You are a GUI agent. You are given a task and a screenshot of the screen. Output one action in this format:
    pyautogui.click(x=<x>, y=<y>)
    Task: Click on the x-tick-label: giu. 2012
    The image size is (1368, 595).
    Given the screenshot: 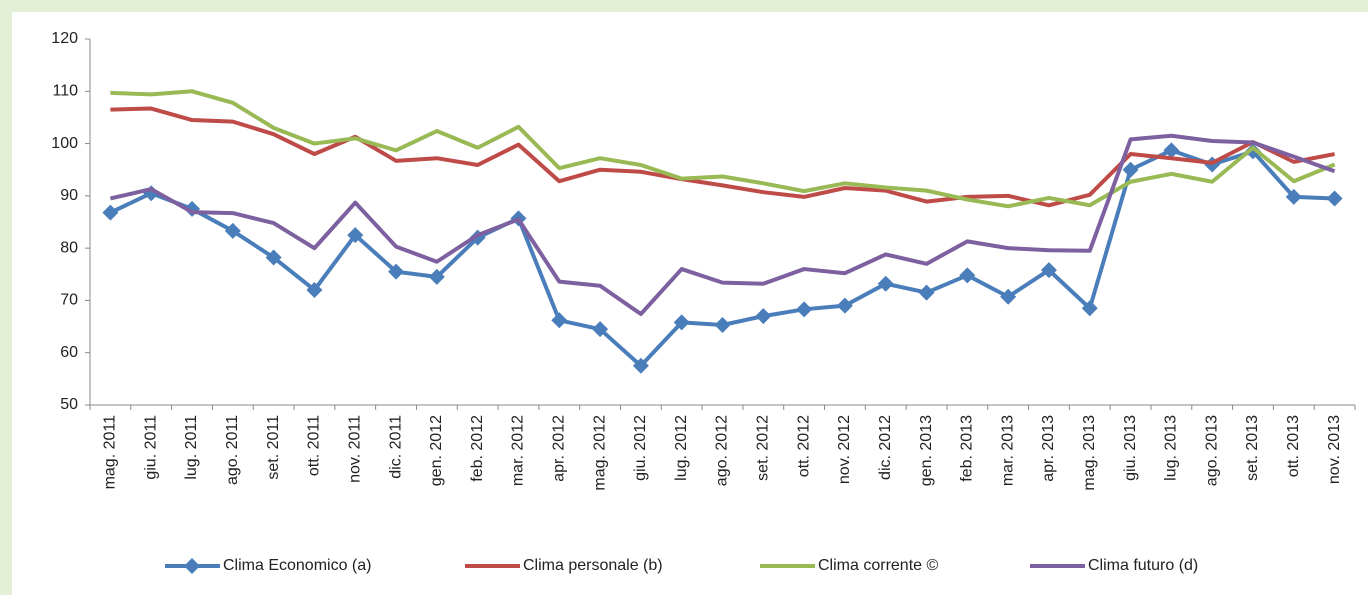 What is the action you would take?
    pyautogui.click(x=640, y=448)
    